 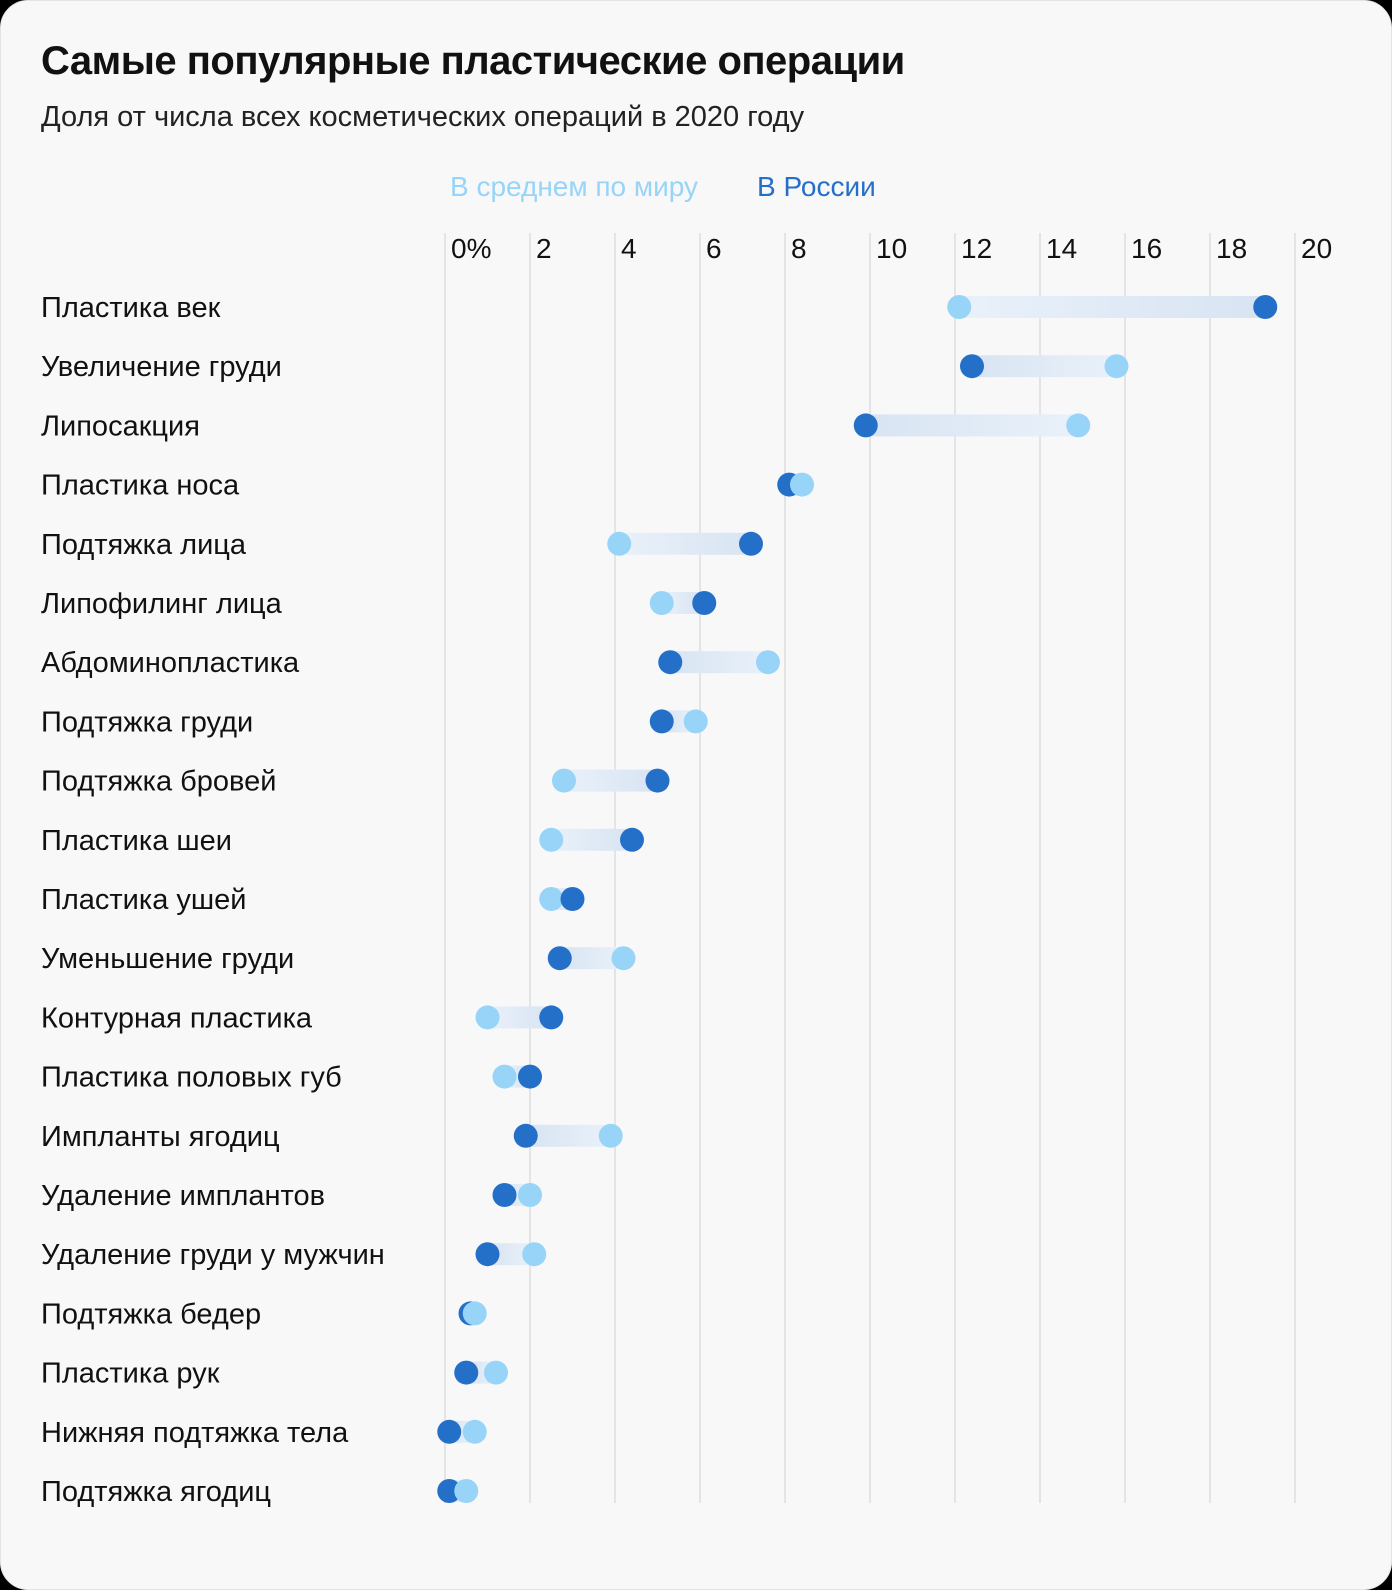 What do you see at coordinates (1316, 248) in the screenshot?
I see `x-tick-label: 20` at bounding box center [1316, 248].